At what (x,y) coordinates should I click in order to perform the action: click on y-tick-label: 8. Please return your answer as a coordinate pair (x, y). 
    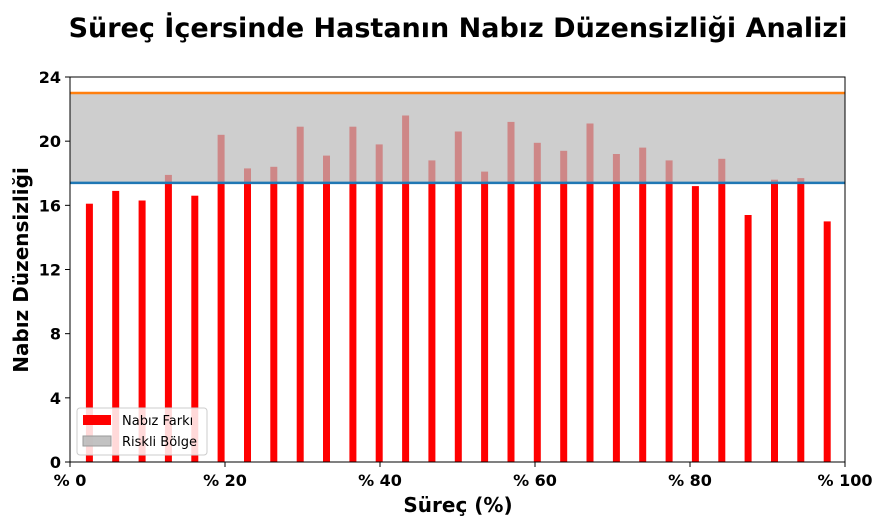
    Looking at the image, I should click on (55, 334).